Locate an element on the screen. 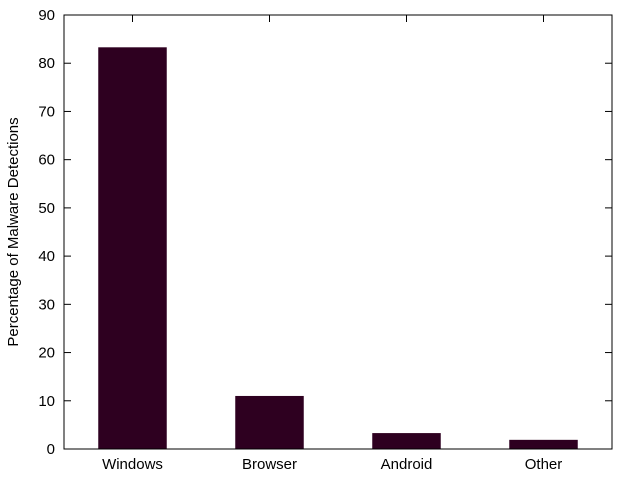  y-tick-label: 90 is located at coordinates (46, 15).